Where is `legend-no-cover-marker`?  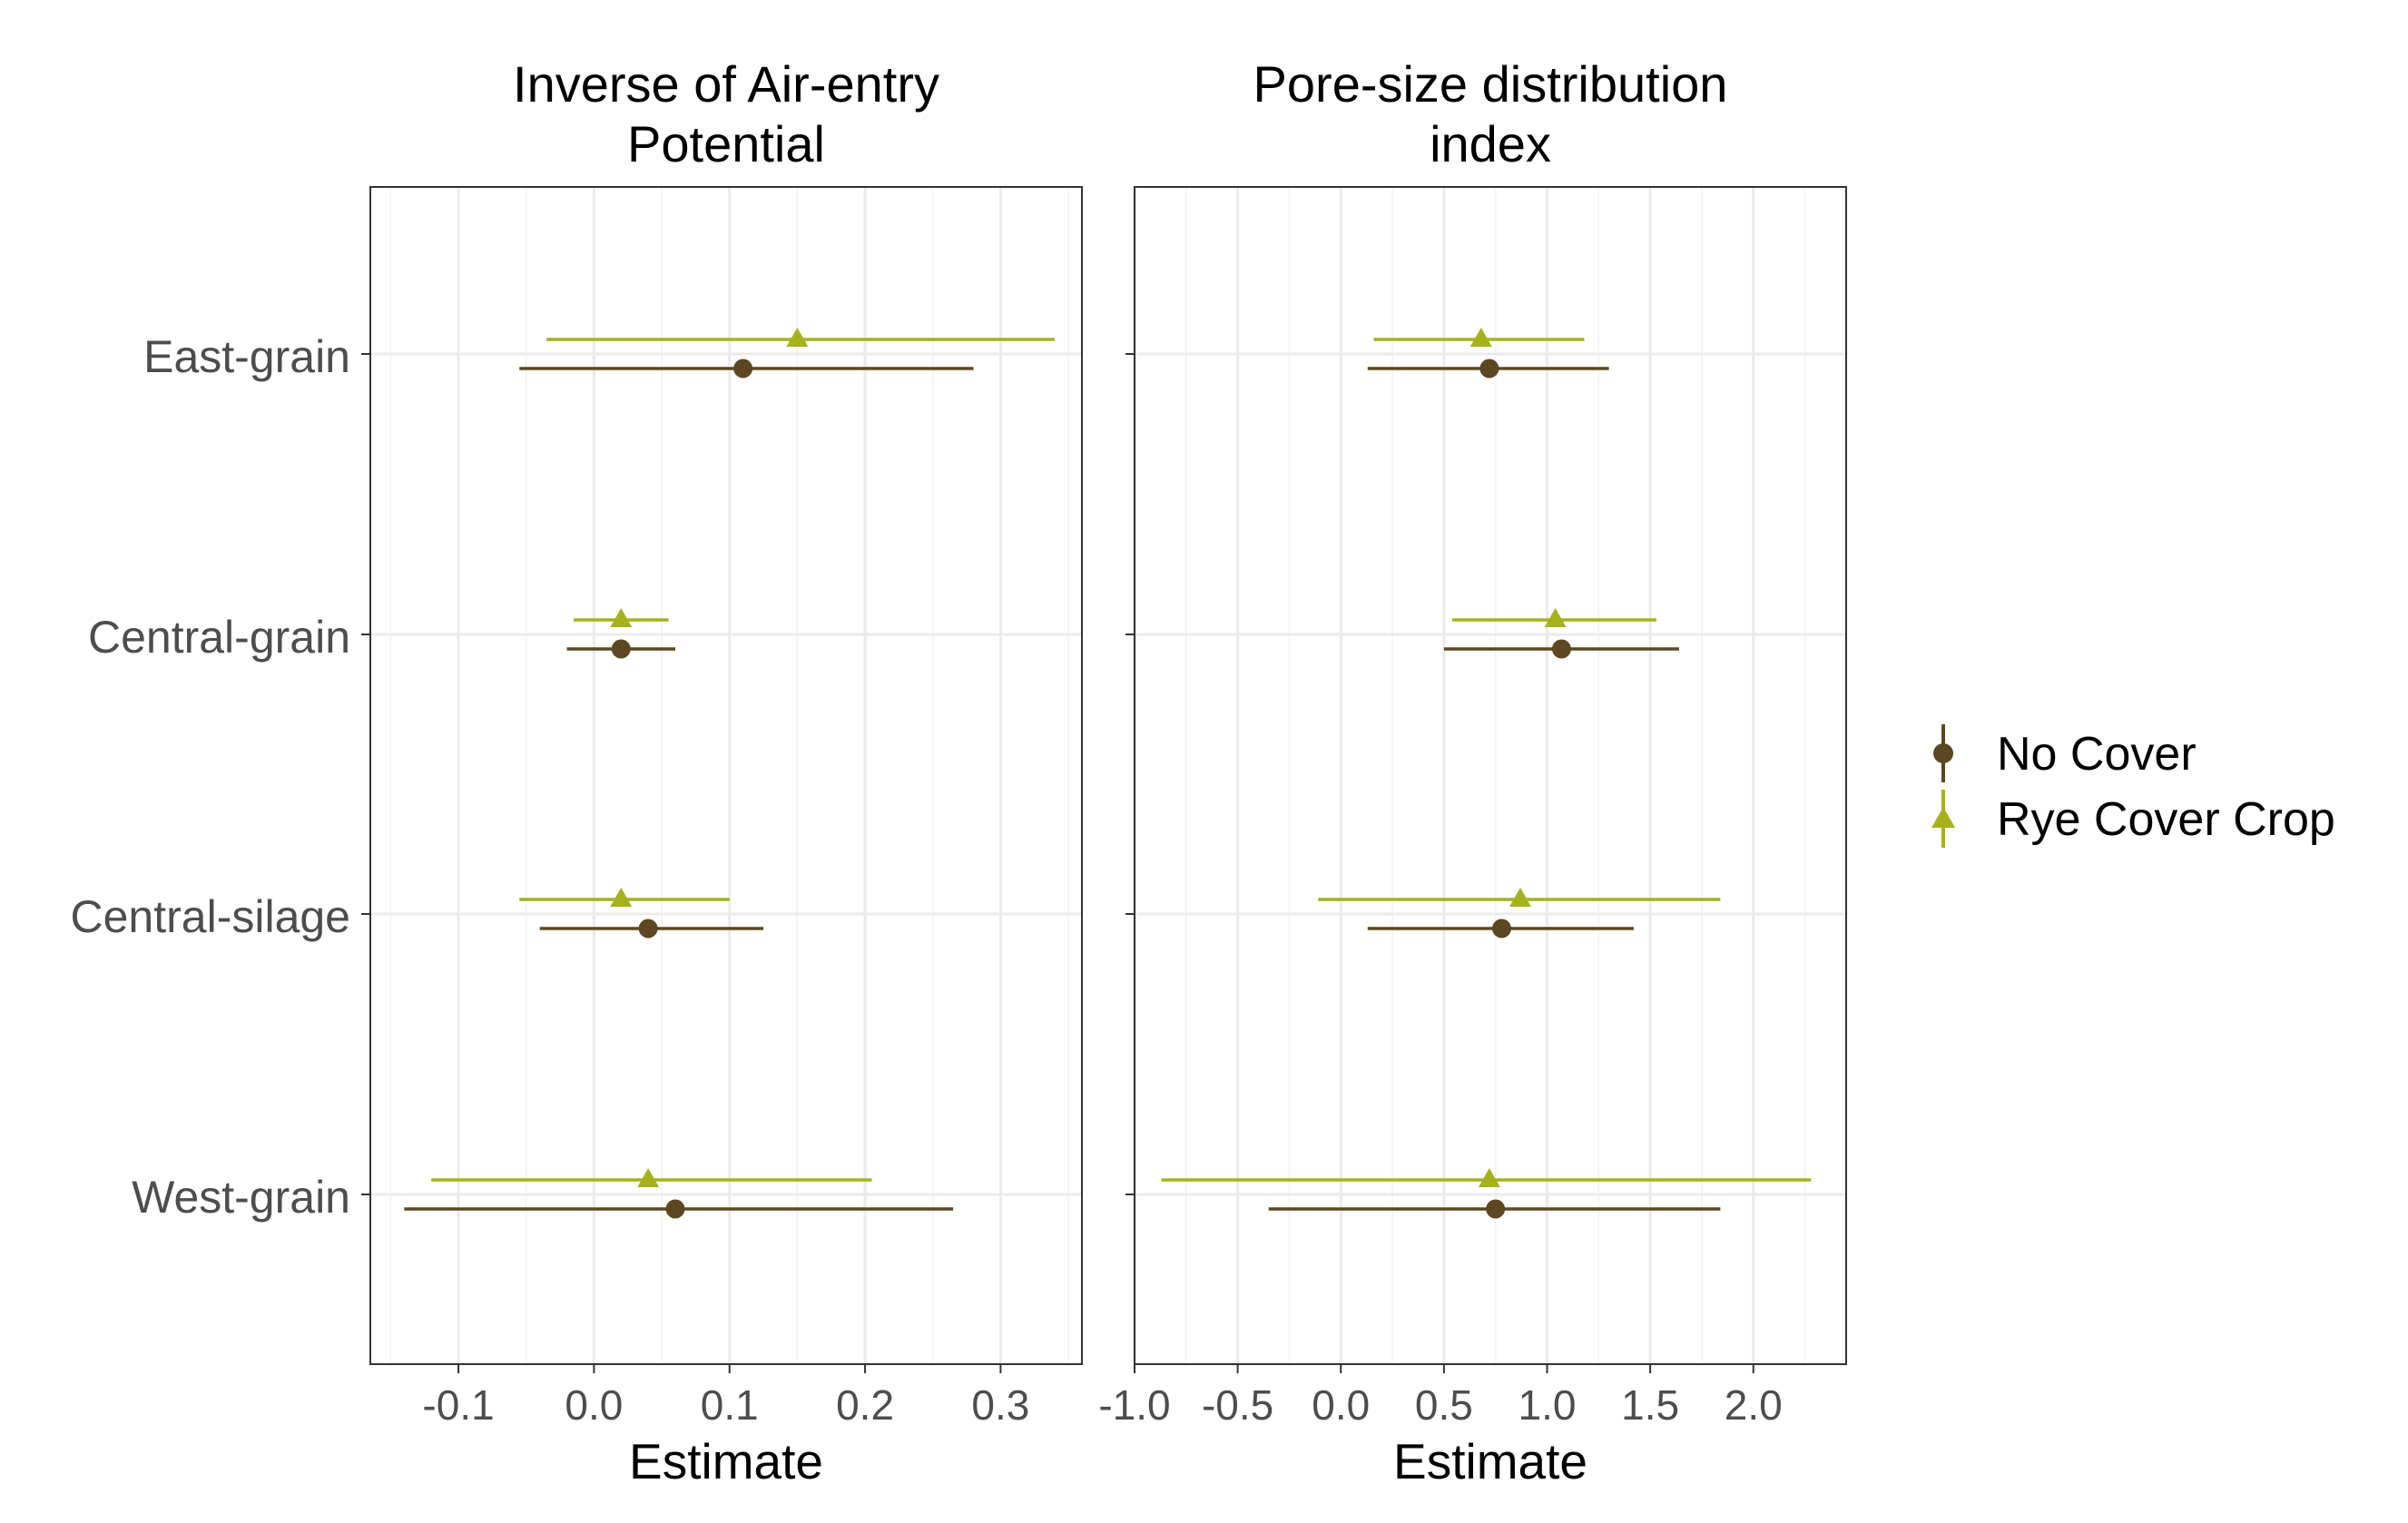 legend-no-cover-marker is located at coordinates (1943, 753).